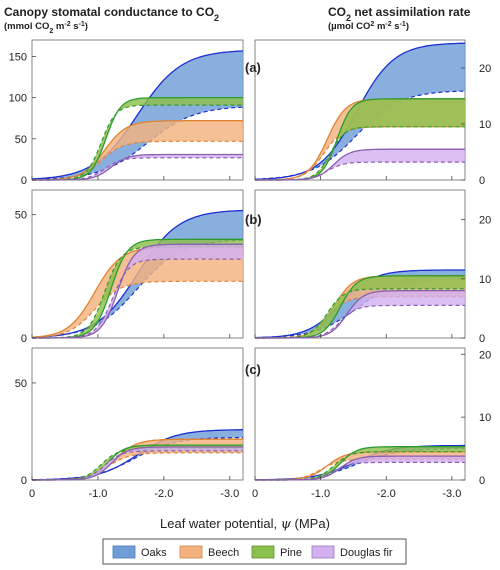 The height and width of the screenshot is (570, 500). What do you see at coordinates (21, 140) in the screenshot?
I see `y-tick-label-a-left-1: 50` at bounding box center [21, 140].